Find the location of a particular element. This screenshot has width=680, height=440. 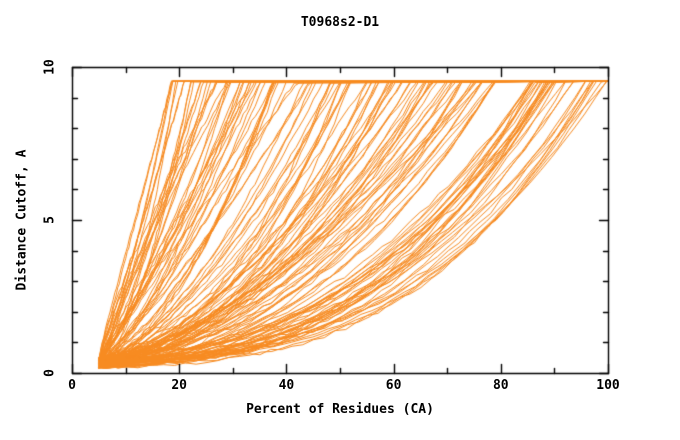

x-tick-label: 100 is located at coordinates (608, 385).